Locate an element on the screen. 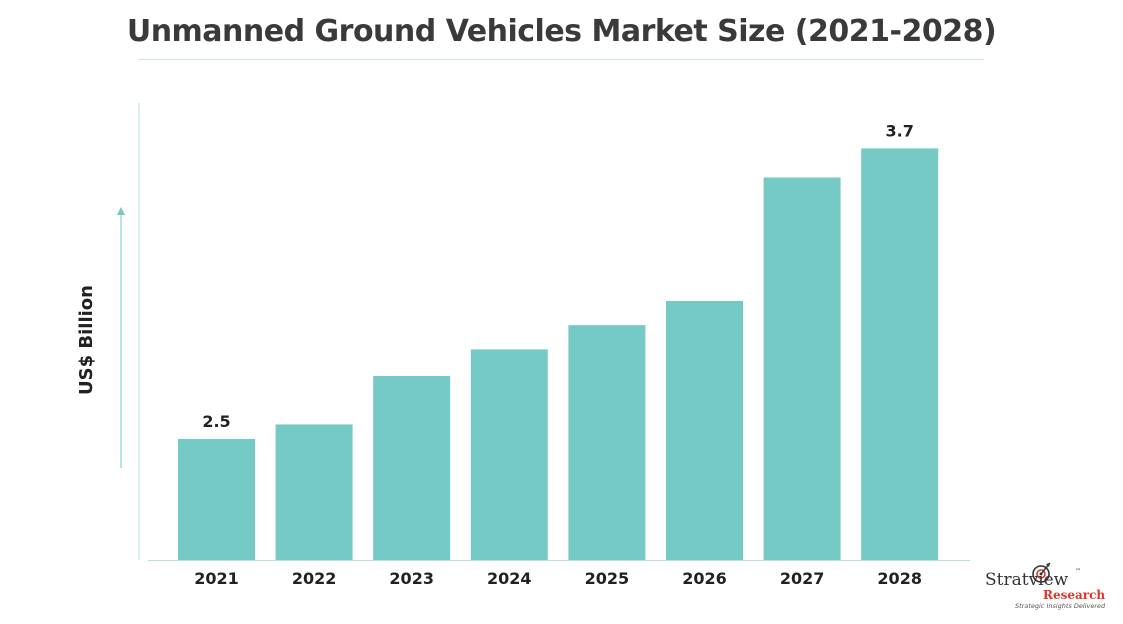 The image size is (1123, 624). x-tick-label-2025: 2025 is located at coordinates (607, 578).